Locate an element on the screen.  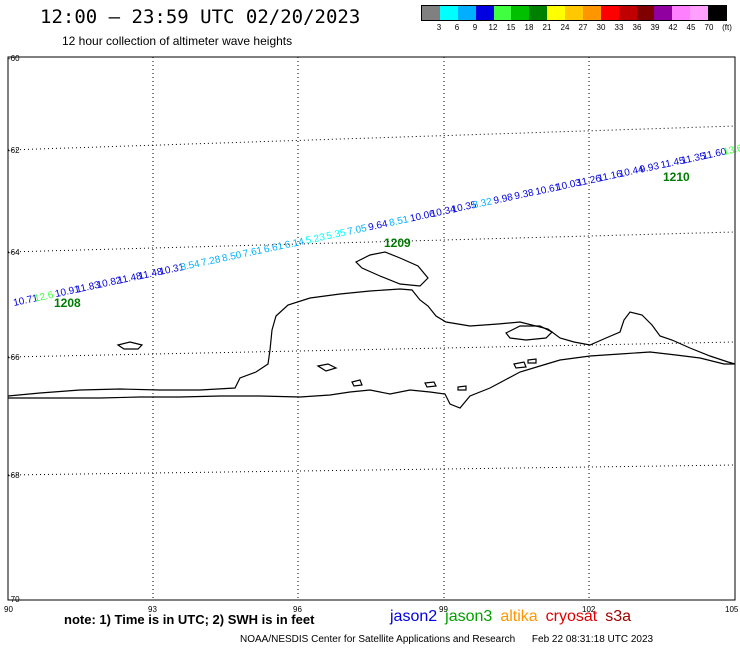
swh-label: 9.64 is located at coordinates (378, 226).